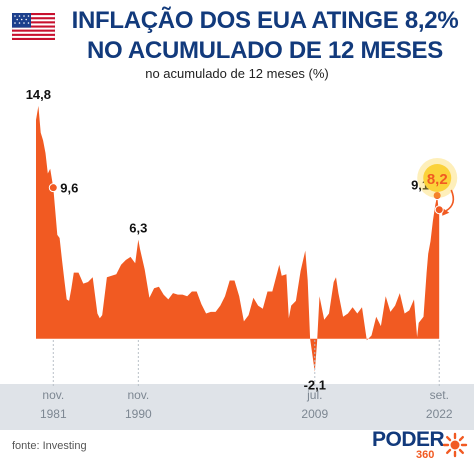 Image resolution: width=474 pixels, height=474 pixels. I want to click on chart-subtitle: no acumulado de 12 meses (%), so click(237, 73).